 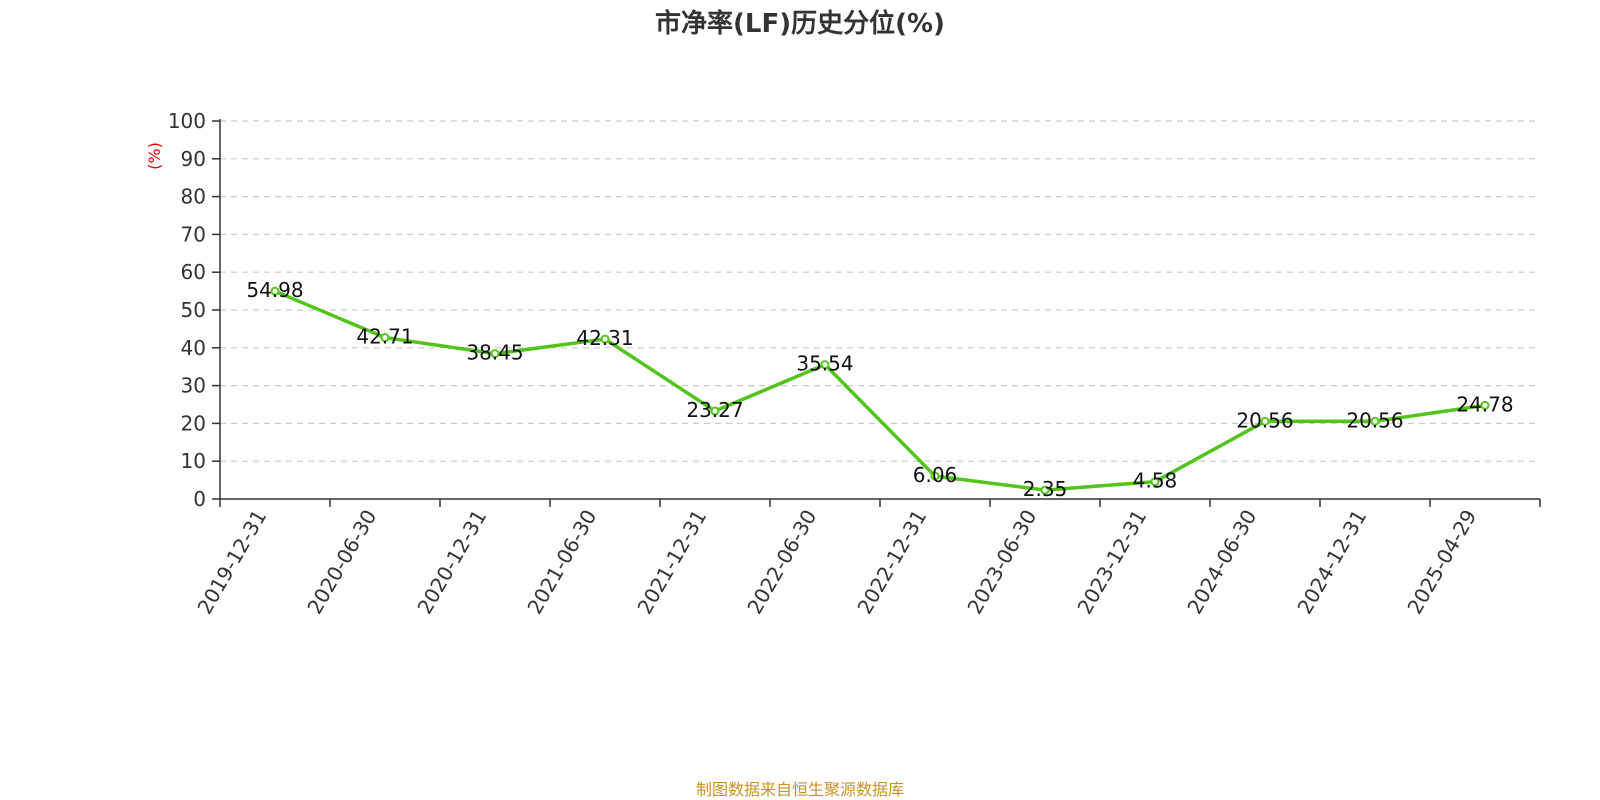 I want to click on data-label-2: 38.45, so click(x=494, y=353).